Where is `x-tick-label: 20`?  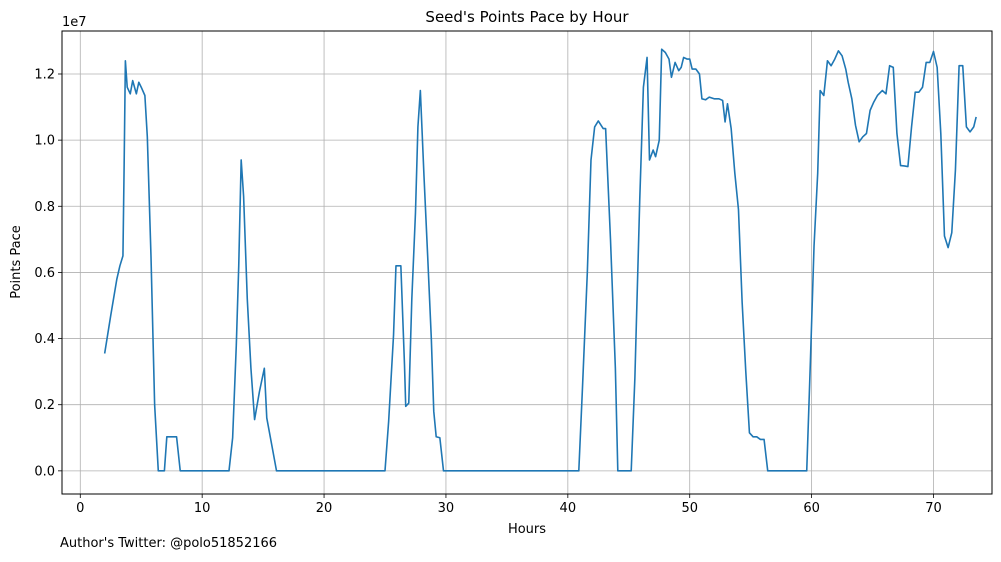 x-tick-label: 20 is located at coordinates (324, 508).